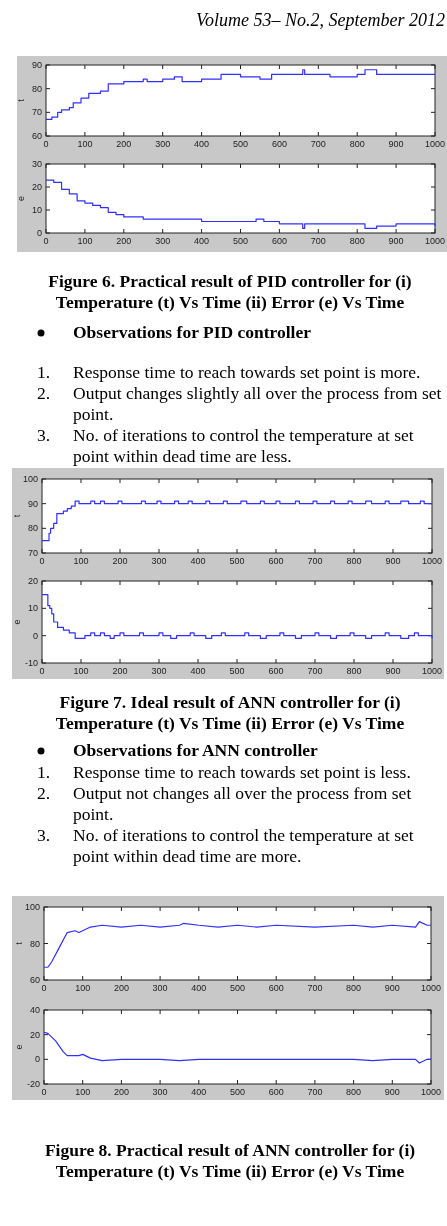 The height and width of the screenshot is (1226, 447). I want to click on text: 2. Output changes slightly all over the process from set point., so click(239, 403).